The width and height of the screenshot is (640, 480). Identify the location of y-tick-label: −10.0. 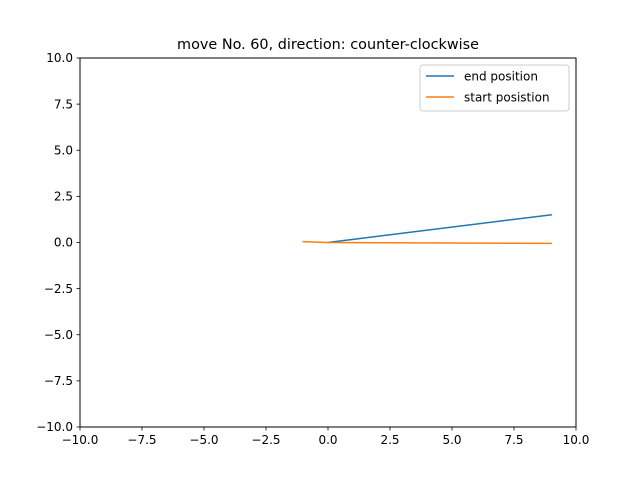
(54, 427).